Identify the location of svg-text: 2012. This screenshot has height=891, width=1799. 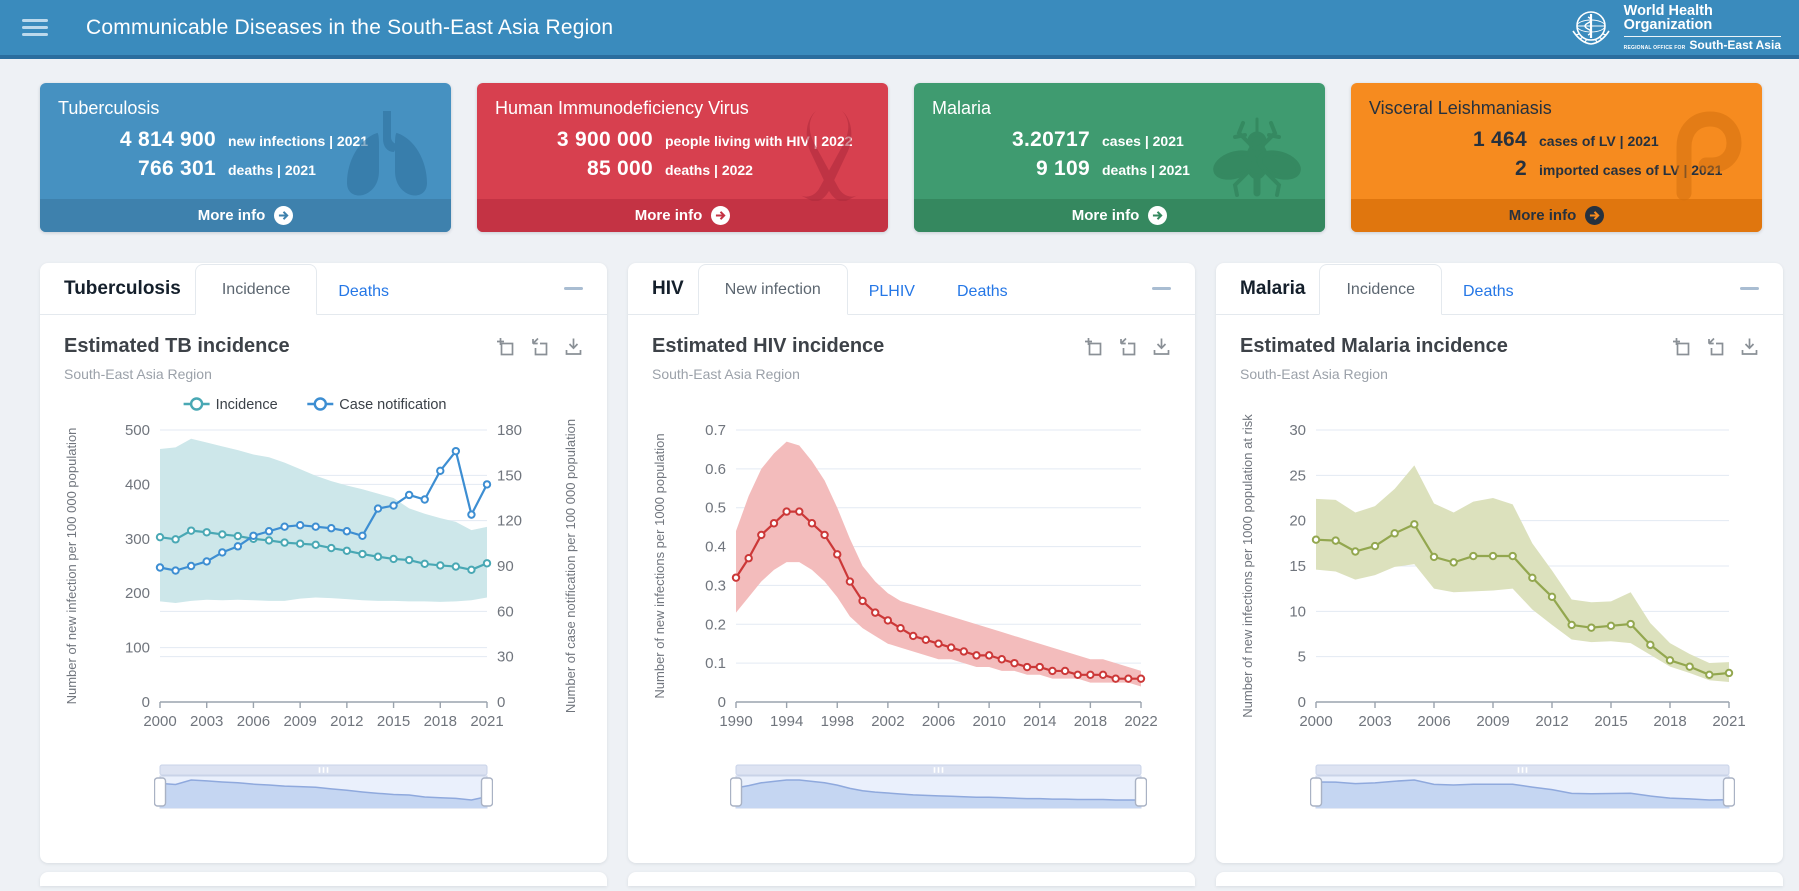
(346, 721).